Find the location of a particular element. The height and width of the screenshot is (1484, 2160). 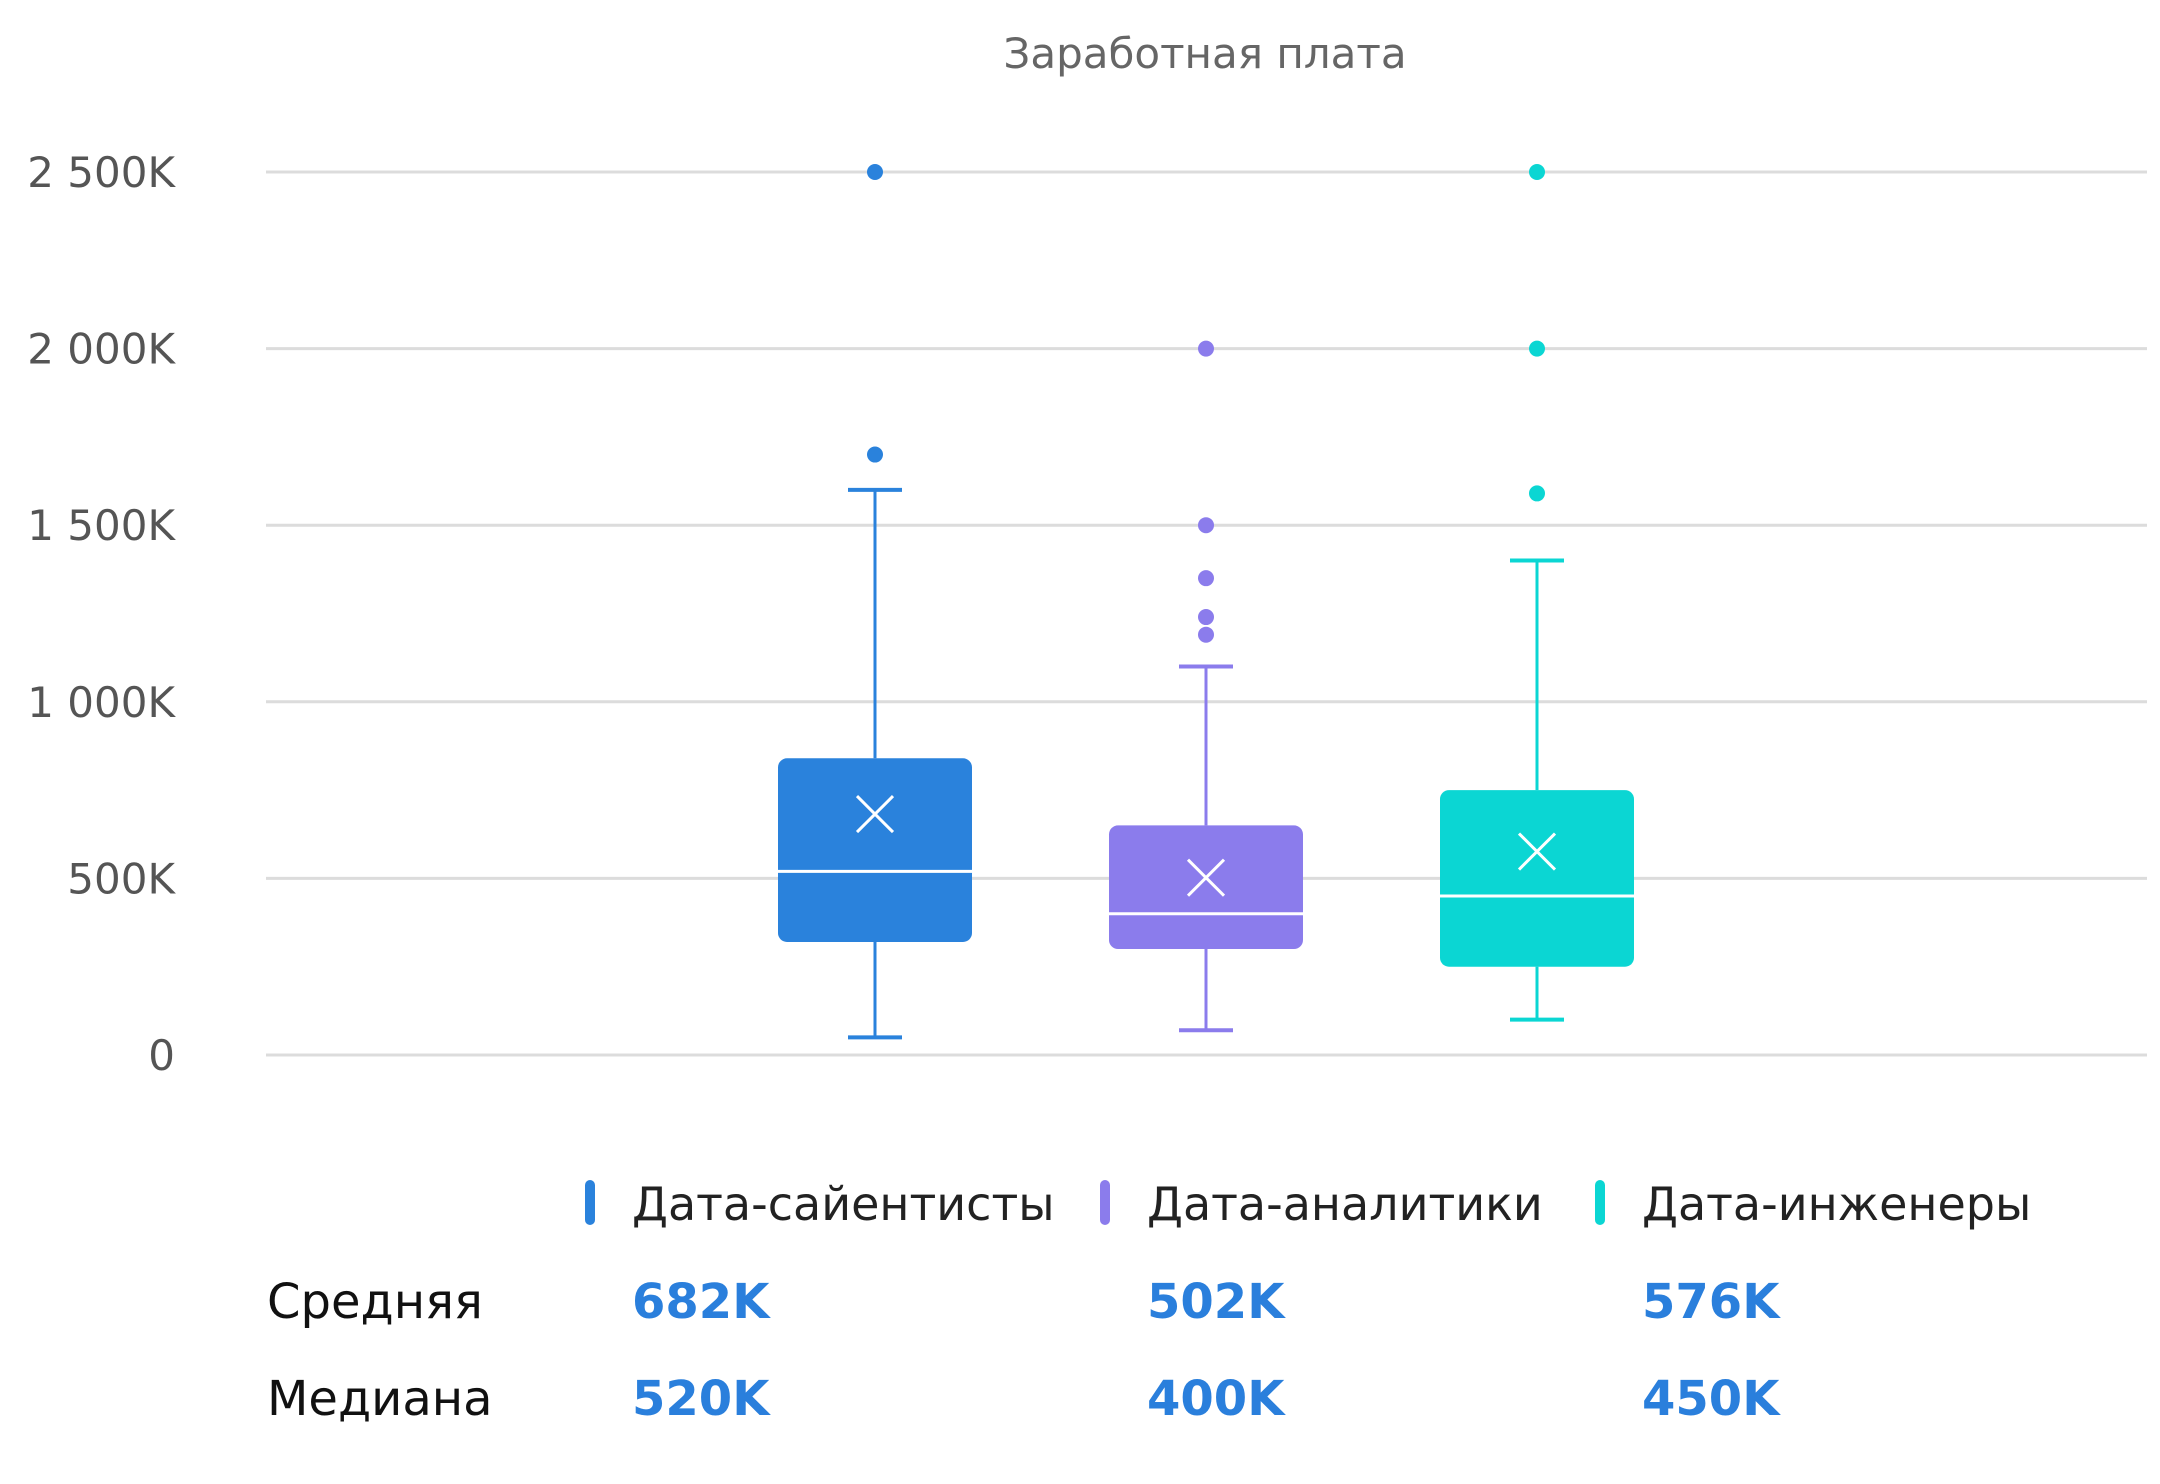

y-axis-ticks: 0 500K 1 000K 1 500K 2 000K 2 500K is located at coordinates (101, 614).